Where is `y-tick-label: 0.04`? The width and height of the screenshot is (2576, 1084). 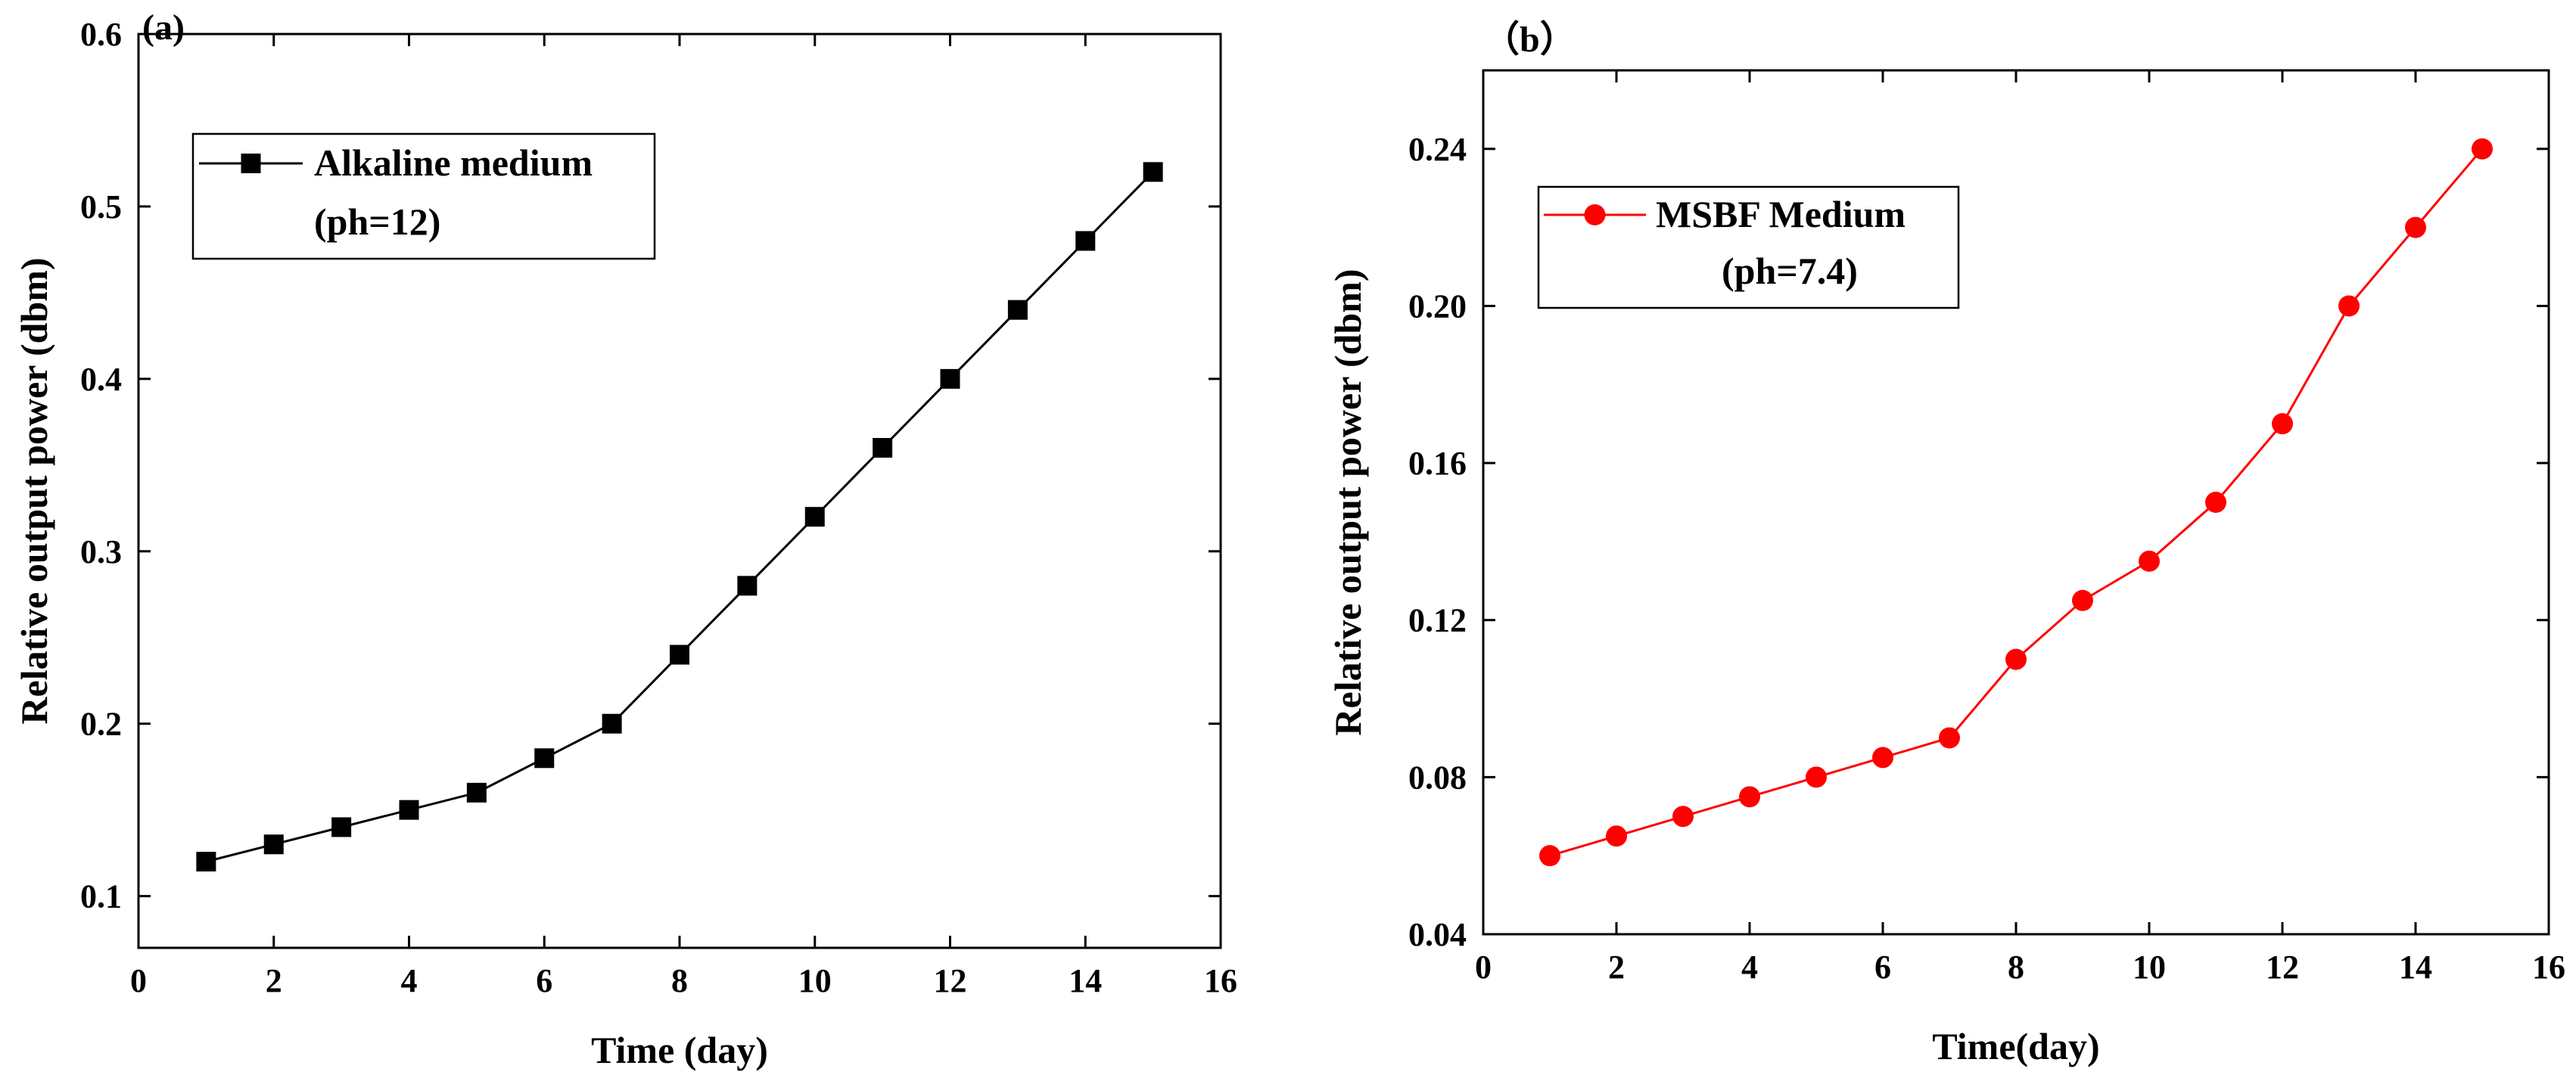 y-tick-label: 0.04 is located at coordinates (1437, 934).